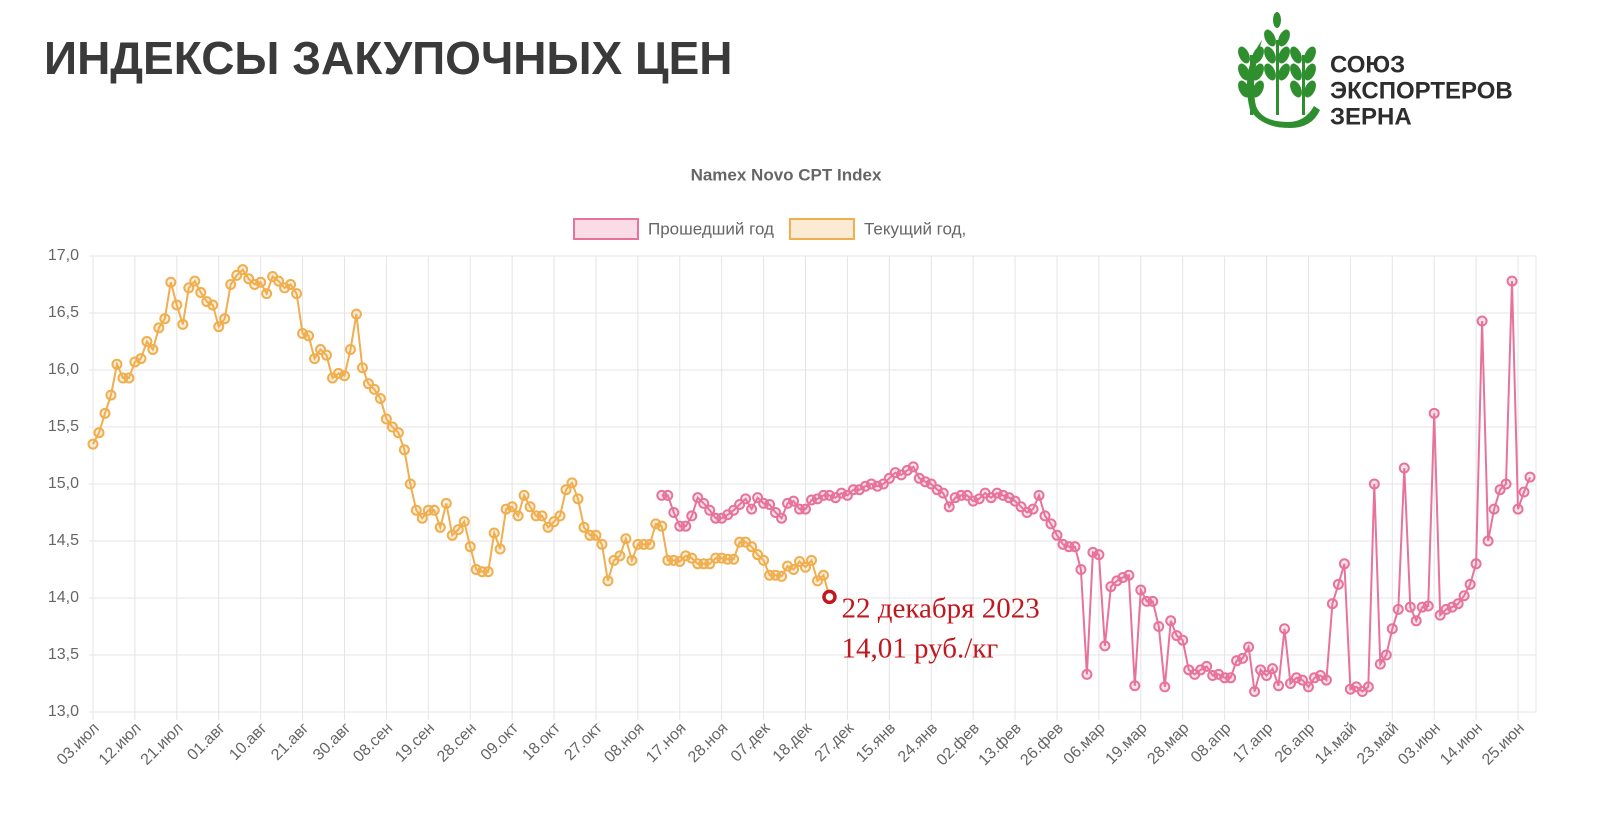 This screenshot has width=1600, height=814. I want to click on y-tick-label: 15,0, so click(63, 483).